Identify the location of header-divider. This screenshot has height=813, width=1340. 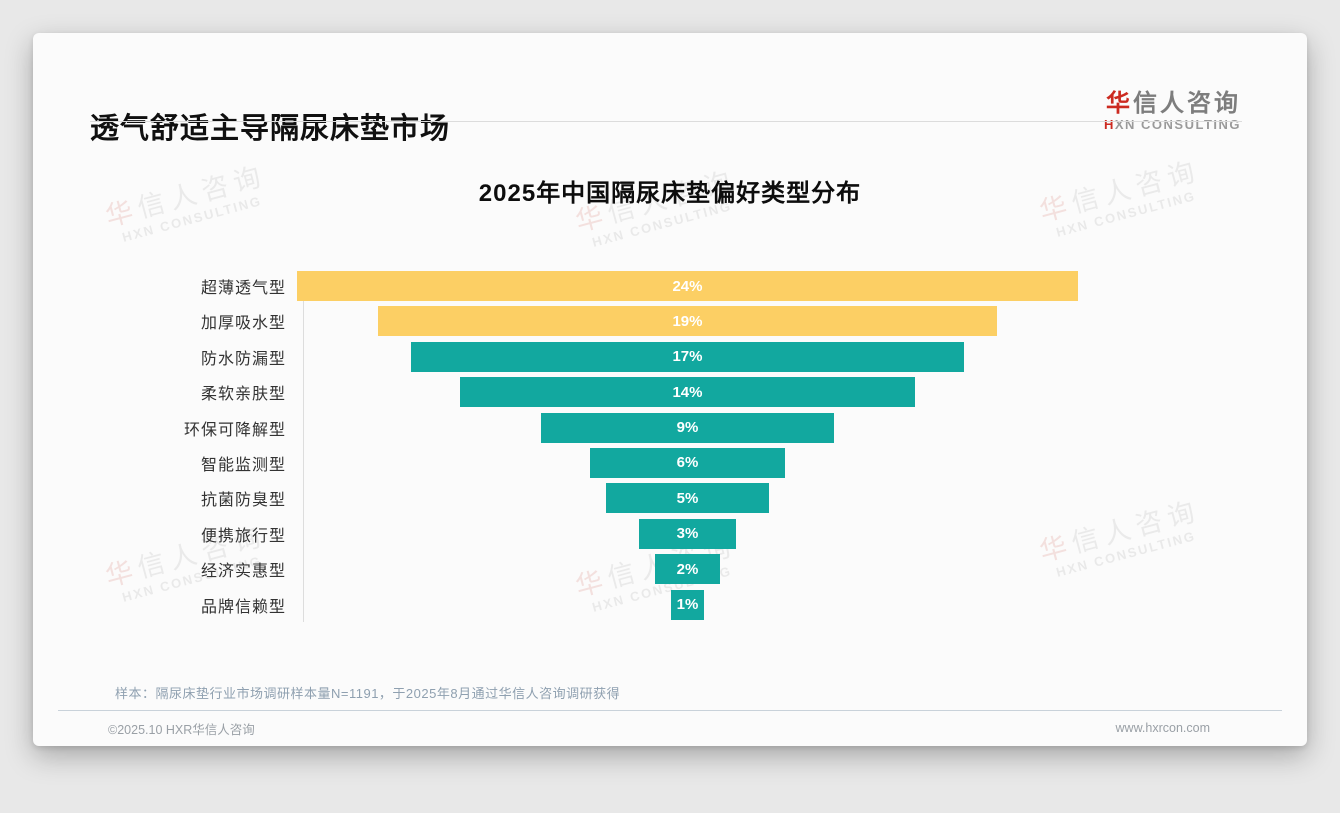
(666, 121).